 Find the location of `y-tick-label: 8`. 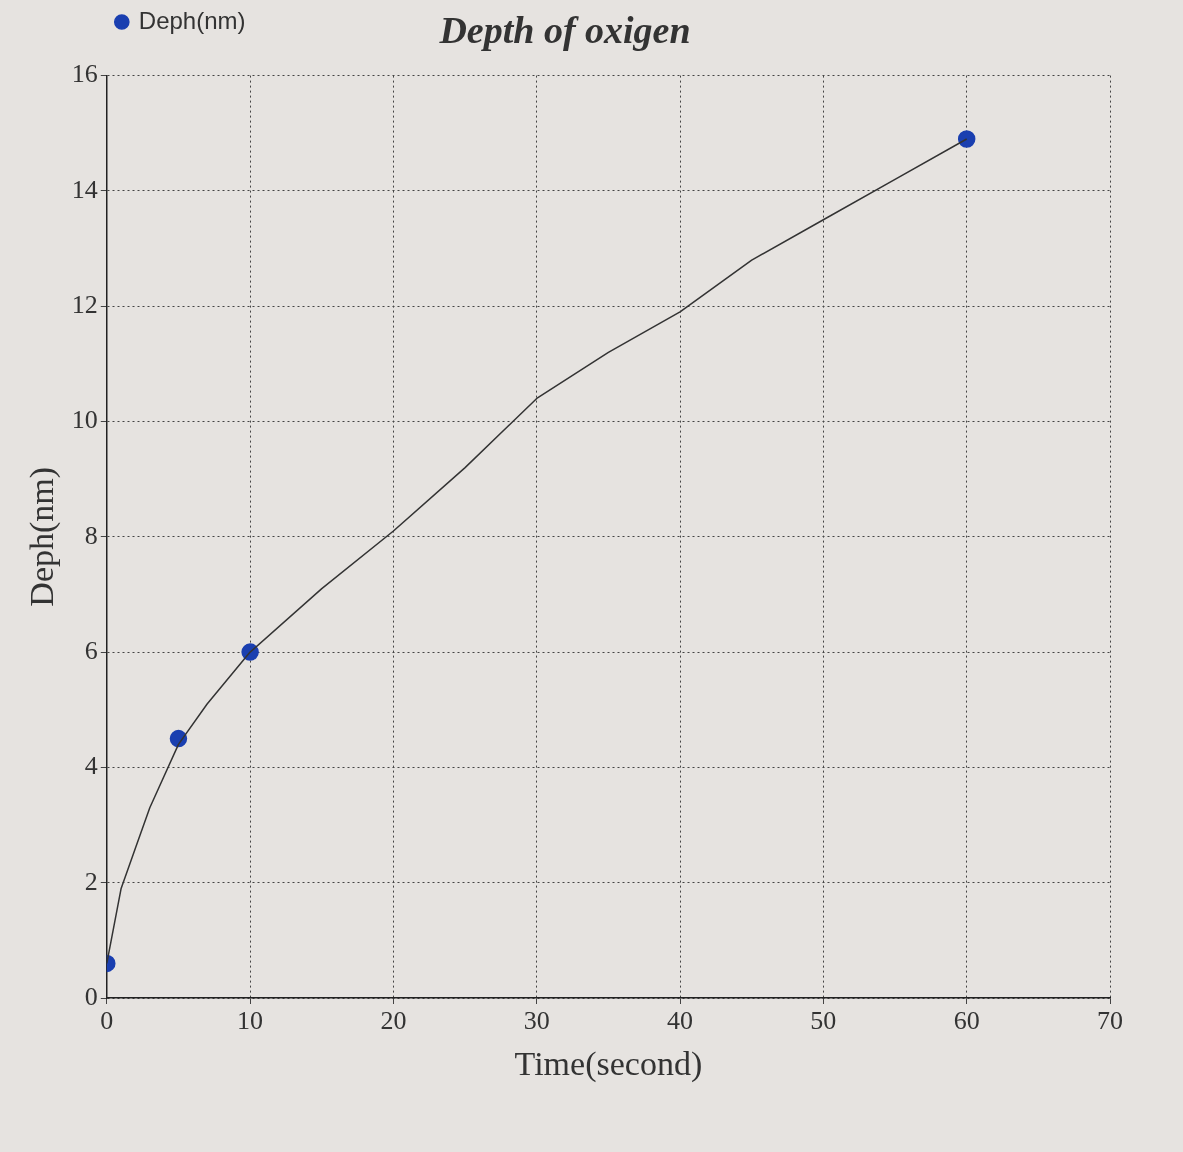

y-tick-label: 8 is located at coordinates (91, 535).